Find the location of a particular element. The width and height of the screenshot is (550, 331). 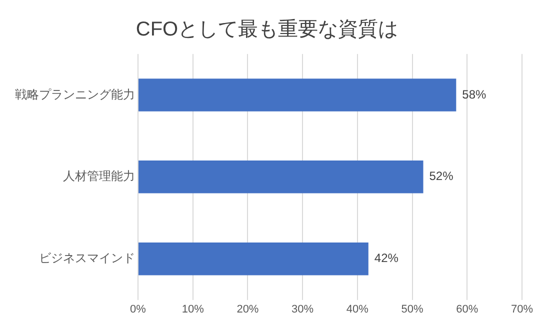

x-tick-label: 10% is located at coordinates (193, 309).